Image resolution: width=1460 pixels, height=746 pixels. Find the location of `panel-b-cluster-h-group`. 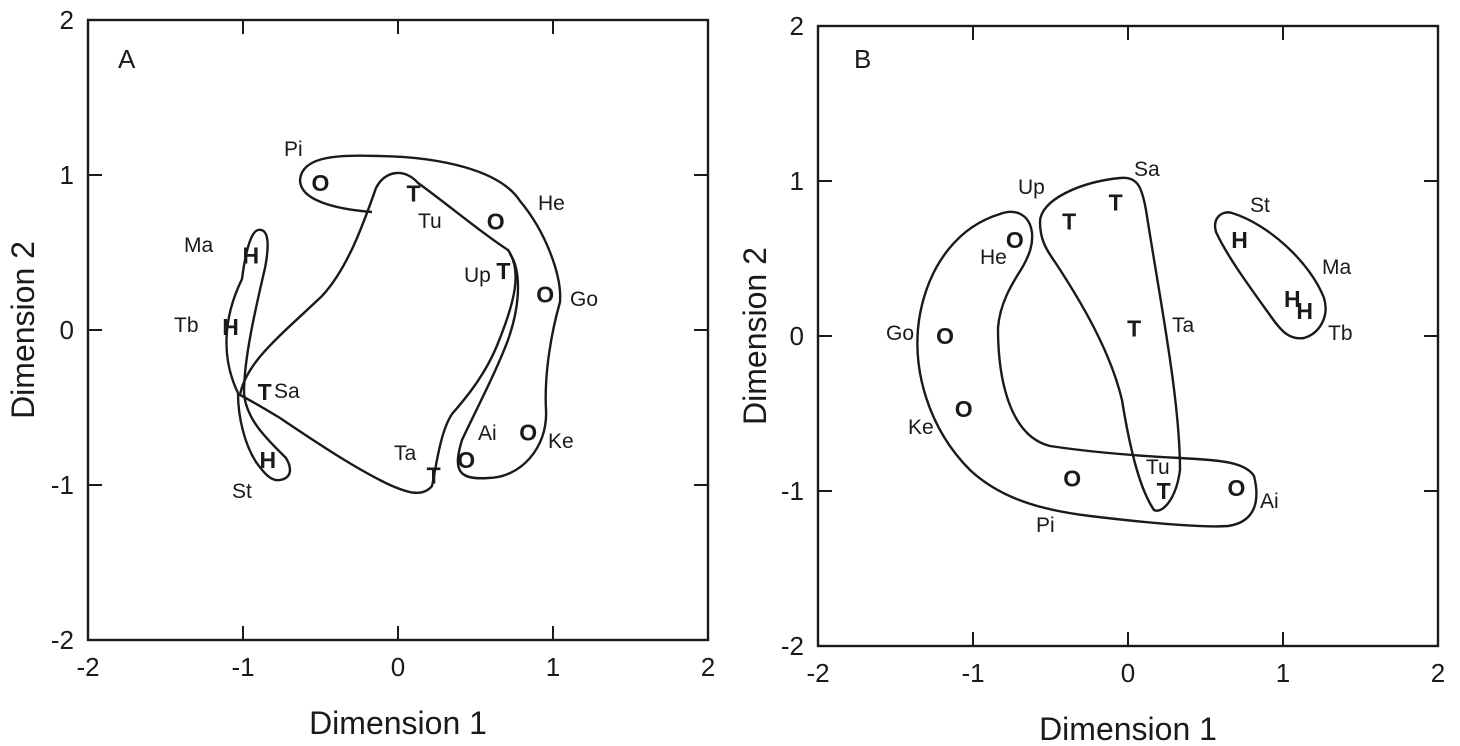

panel-b-cluster-h-group is located at coordinates (1270, 275).